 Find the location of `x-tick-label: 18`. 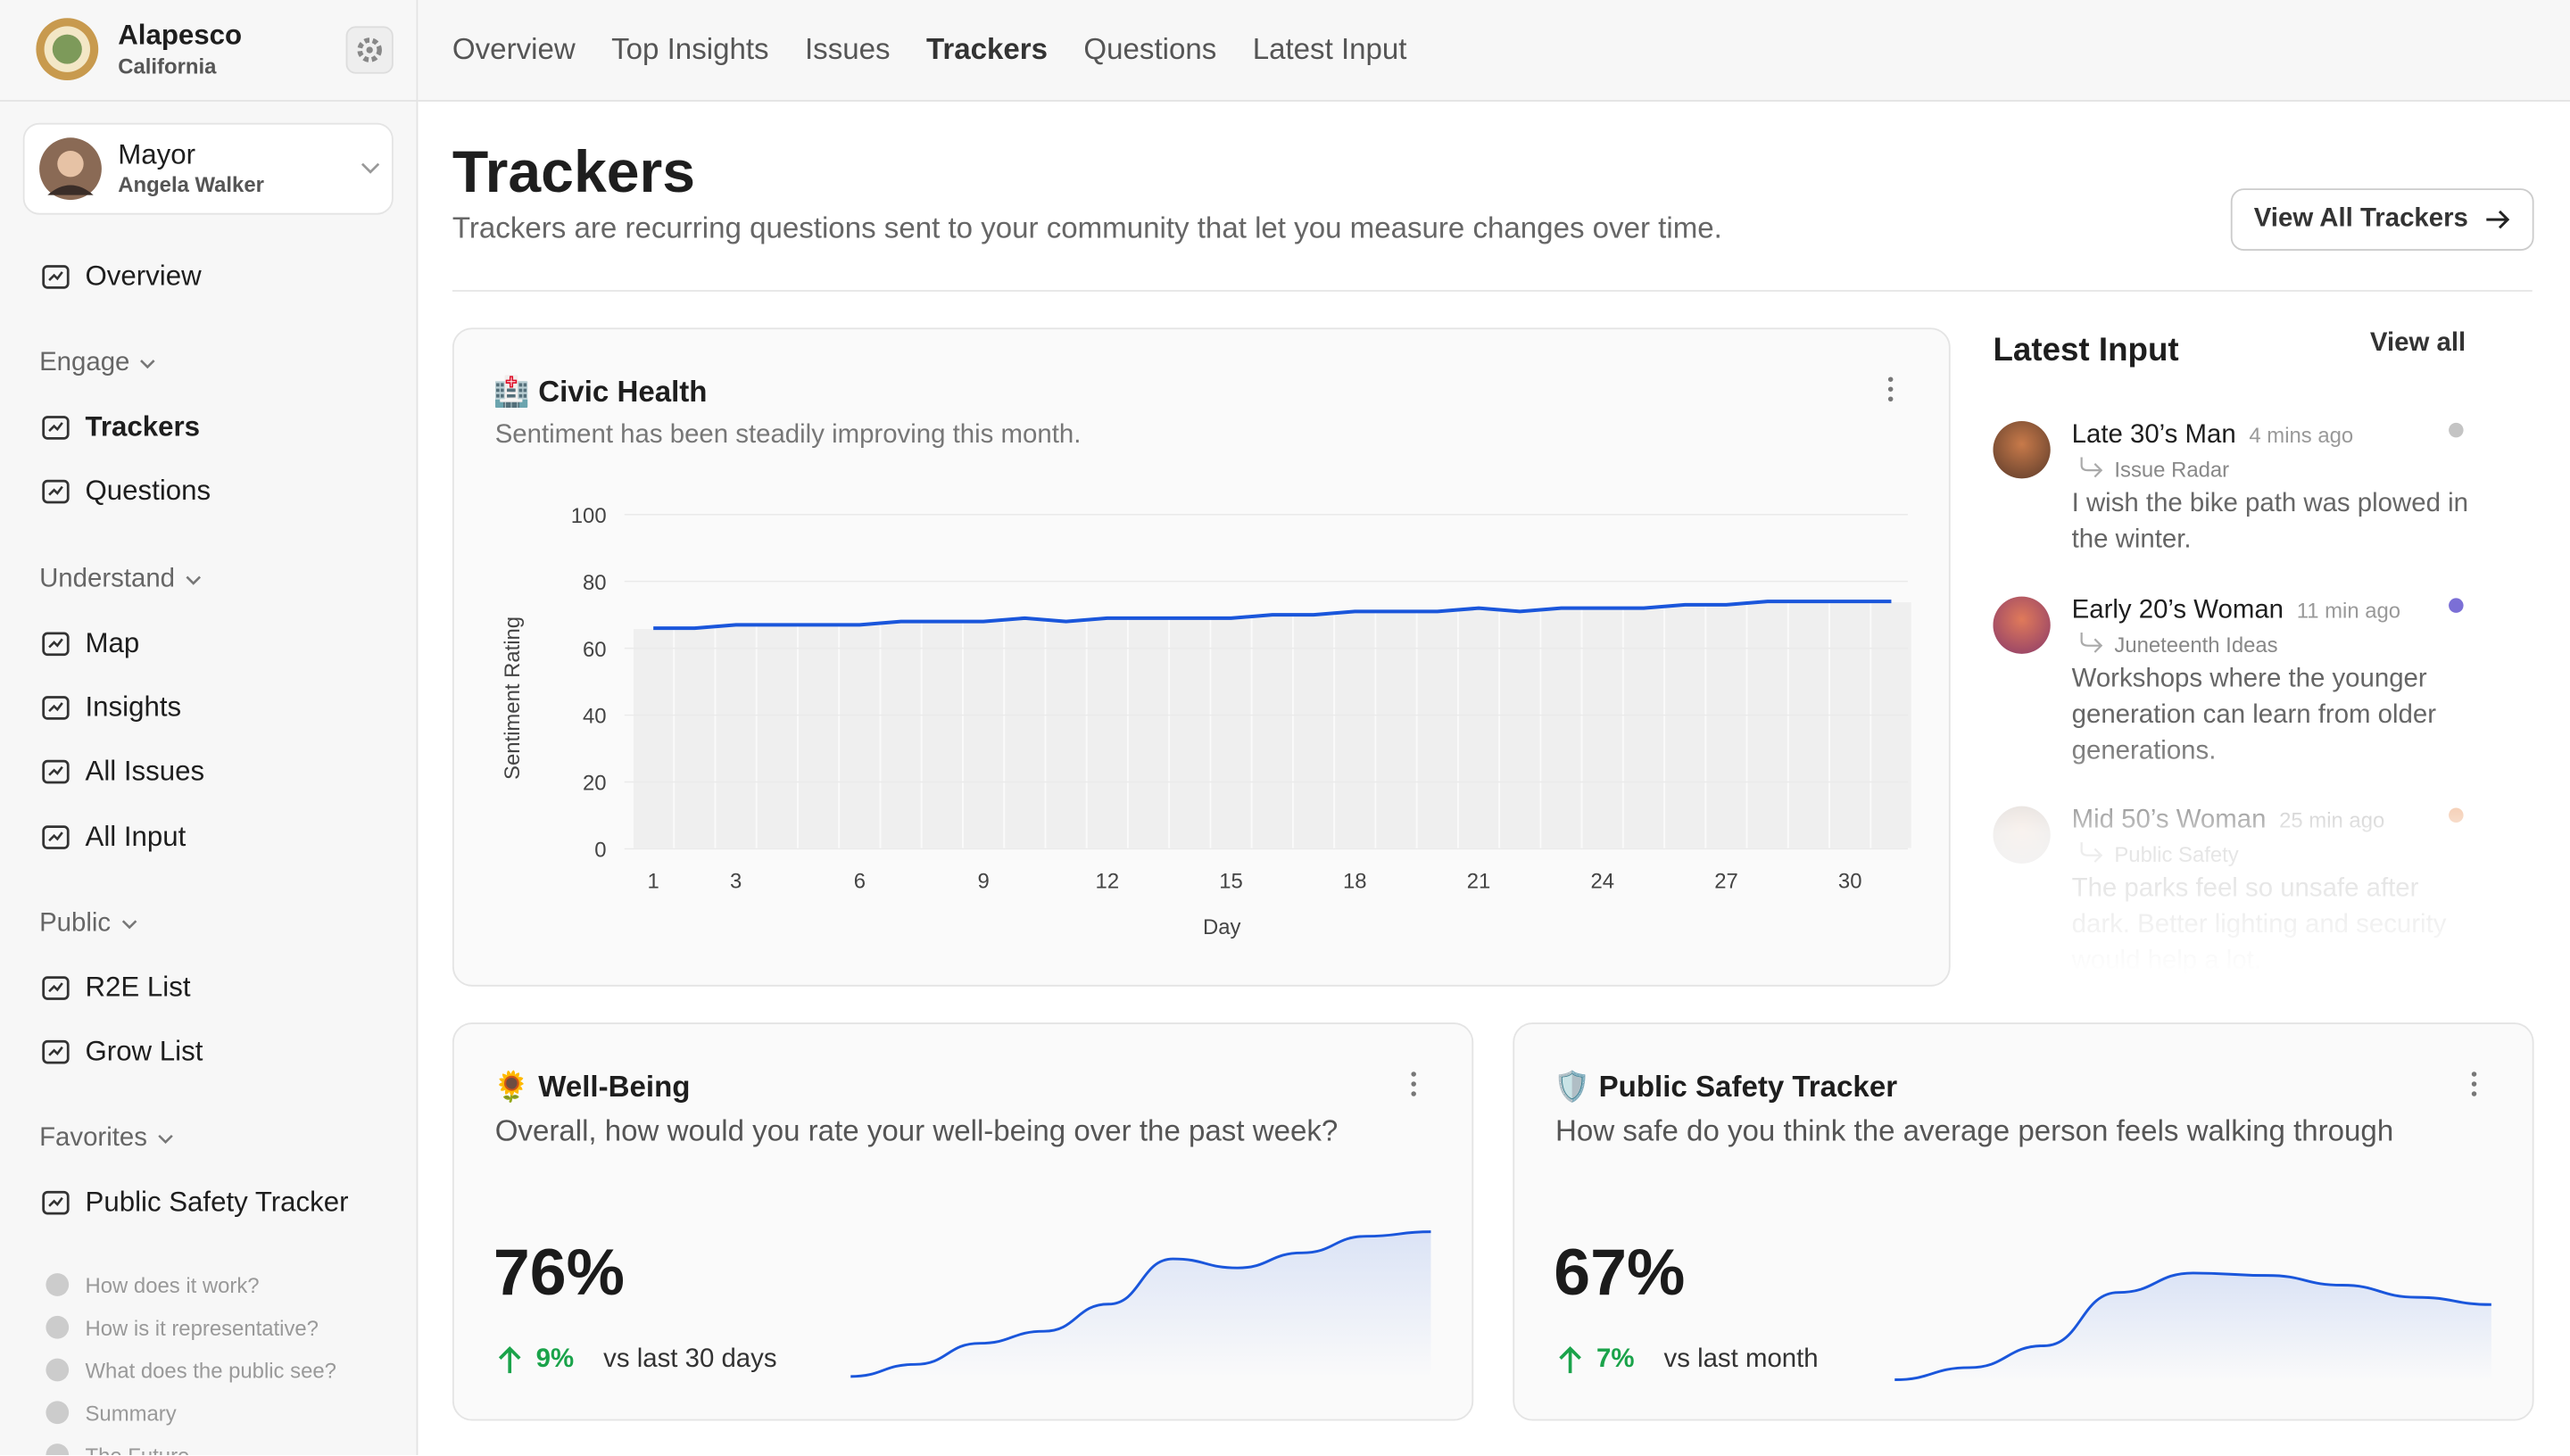

x-tick-label: 18 is located at coordinates (1355, 882).